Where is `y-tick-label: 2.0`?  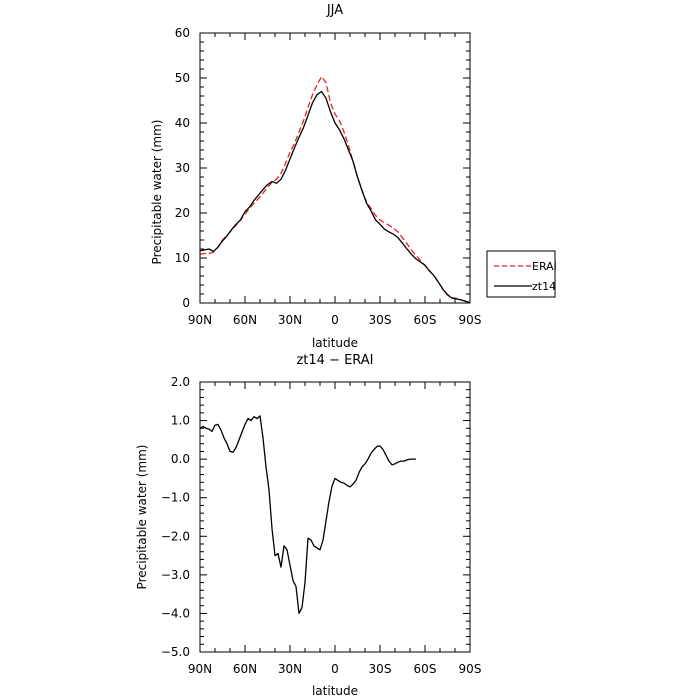 y-tick-label: 2.0 is located at coordinates (180, 382).